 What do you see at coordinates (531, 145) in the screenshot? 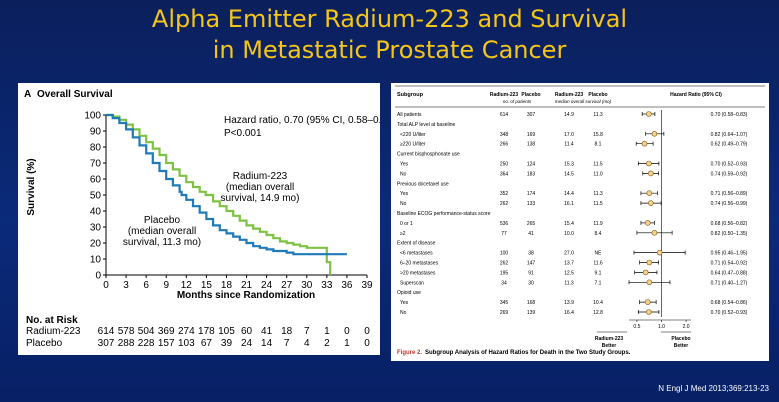
I see `n-placebo-value: 138` at bounding box center [531, 145].